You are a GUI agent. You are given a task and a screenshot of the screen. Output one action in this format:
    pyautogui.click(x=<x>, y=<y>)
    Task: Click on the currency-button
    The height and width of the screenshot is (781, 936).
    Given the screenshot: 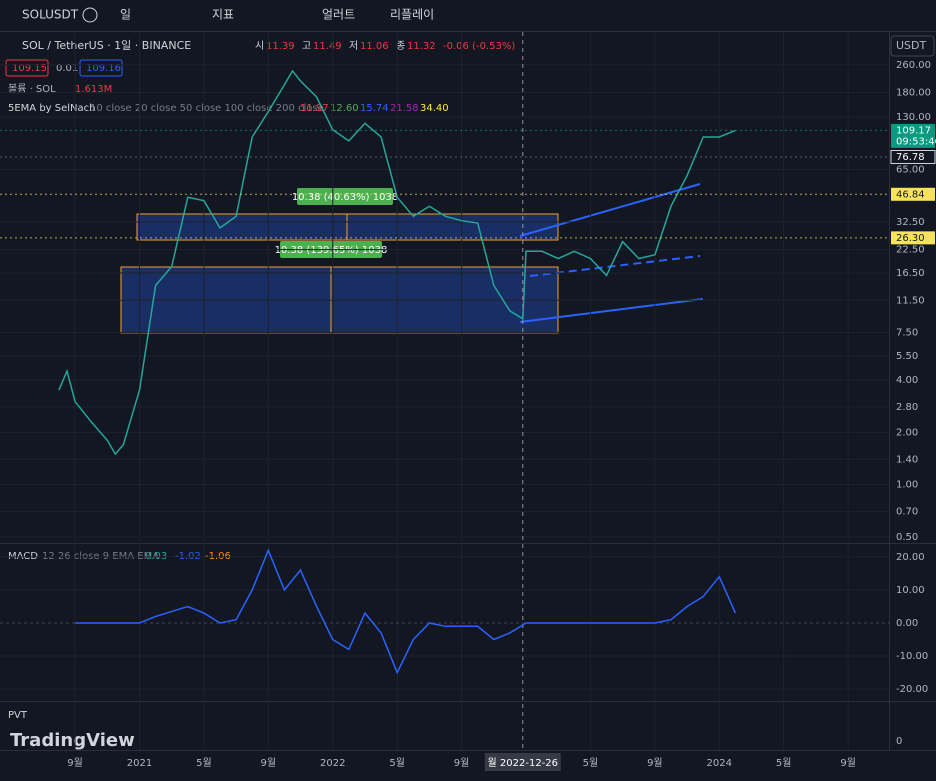 What is the action you would take?
    pyautogui.click(x=912, y=46)
    